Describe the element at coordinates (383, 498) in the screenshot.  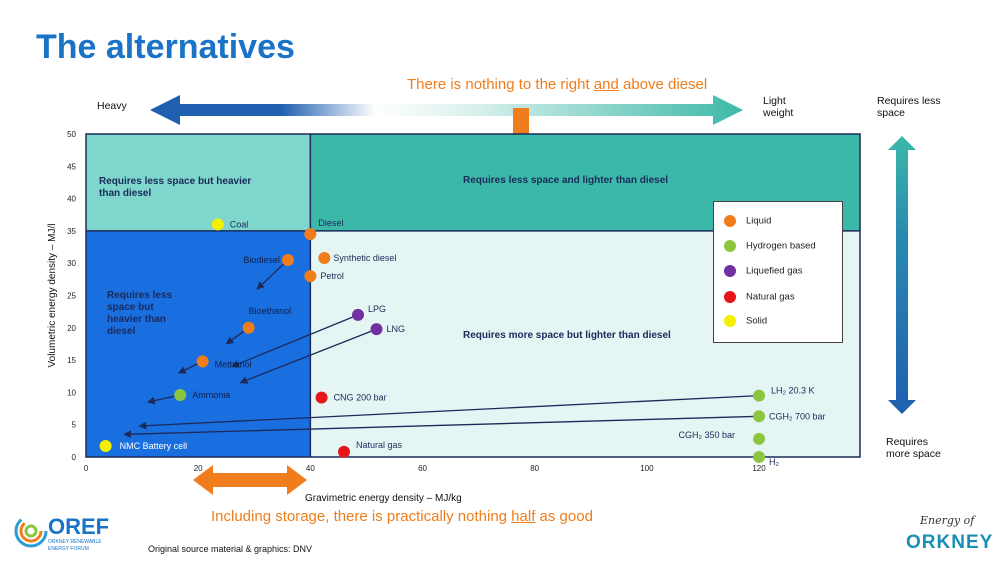
I see `x-axis-label: Gravimetric energy density – MJ/kg` at that location.